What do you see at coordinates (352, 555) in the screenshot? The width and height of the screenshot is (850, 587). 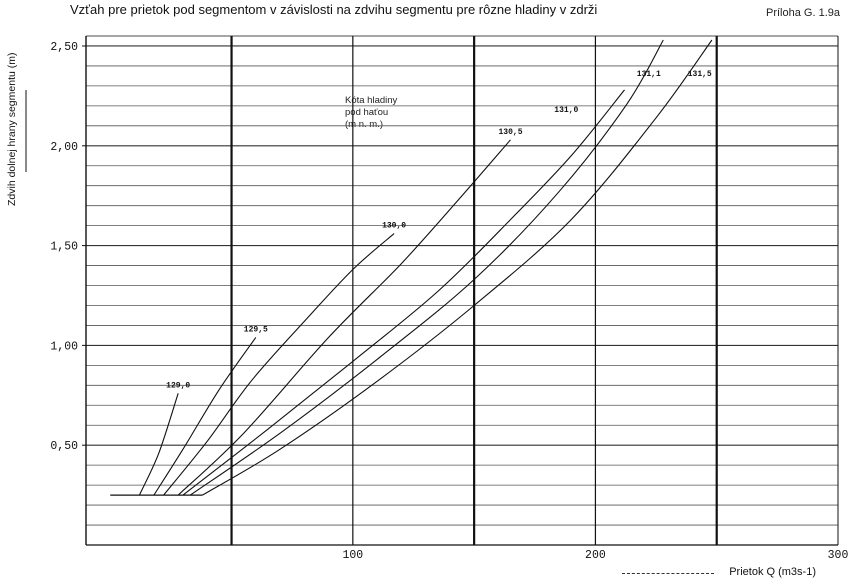 I see `x-tick-label: 100` at bounding box center [352, 555].